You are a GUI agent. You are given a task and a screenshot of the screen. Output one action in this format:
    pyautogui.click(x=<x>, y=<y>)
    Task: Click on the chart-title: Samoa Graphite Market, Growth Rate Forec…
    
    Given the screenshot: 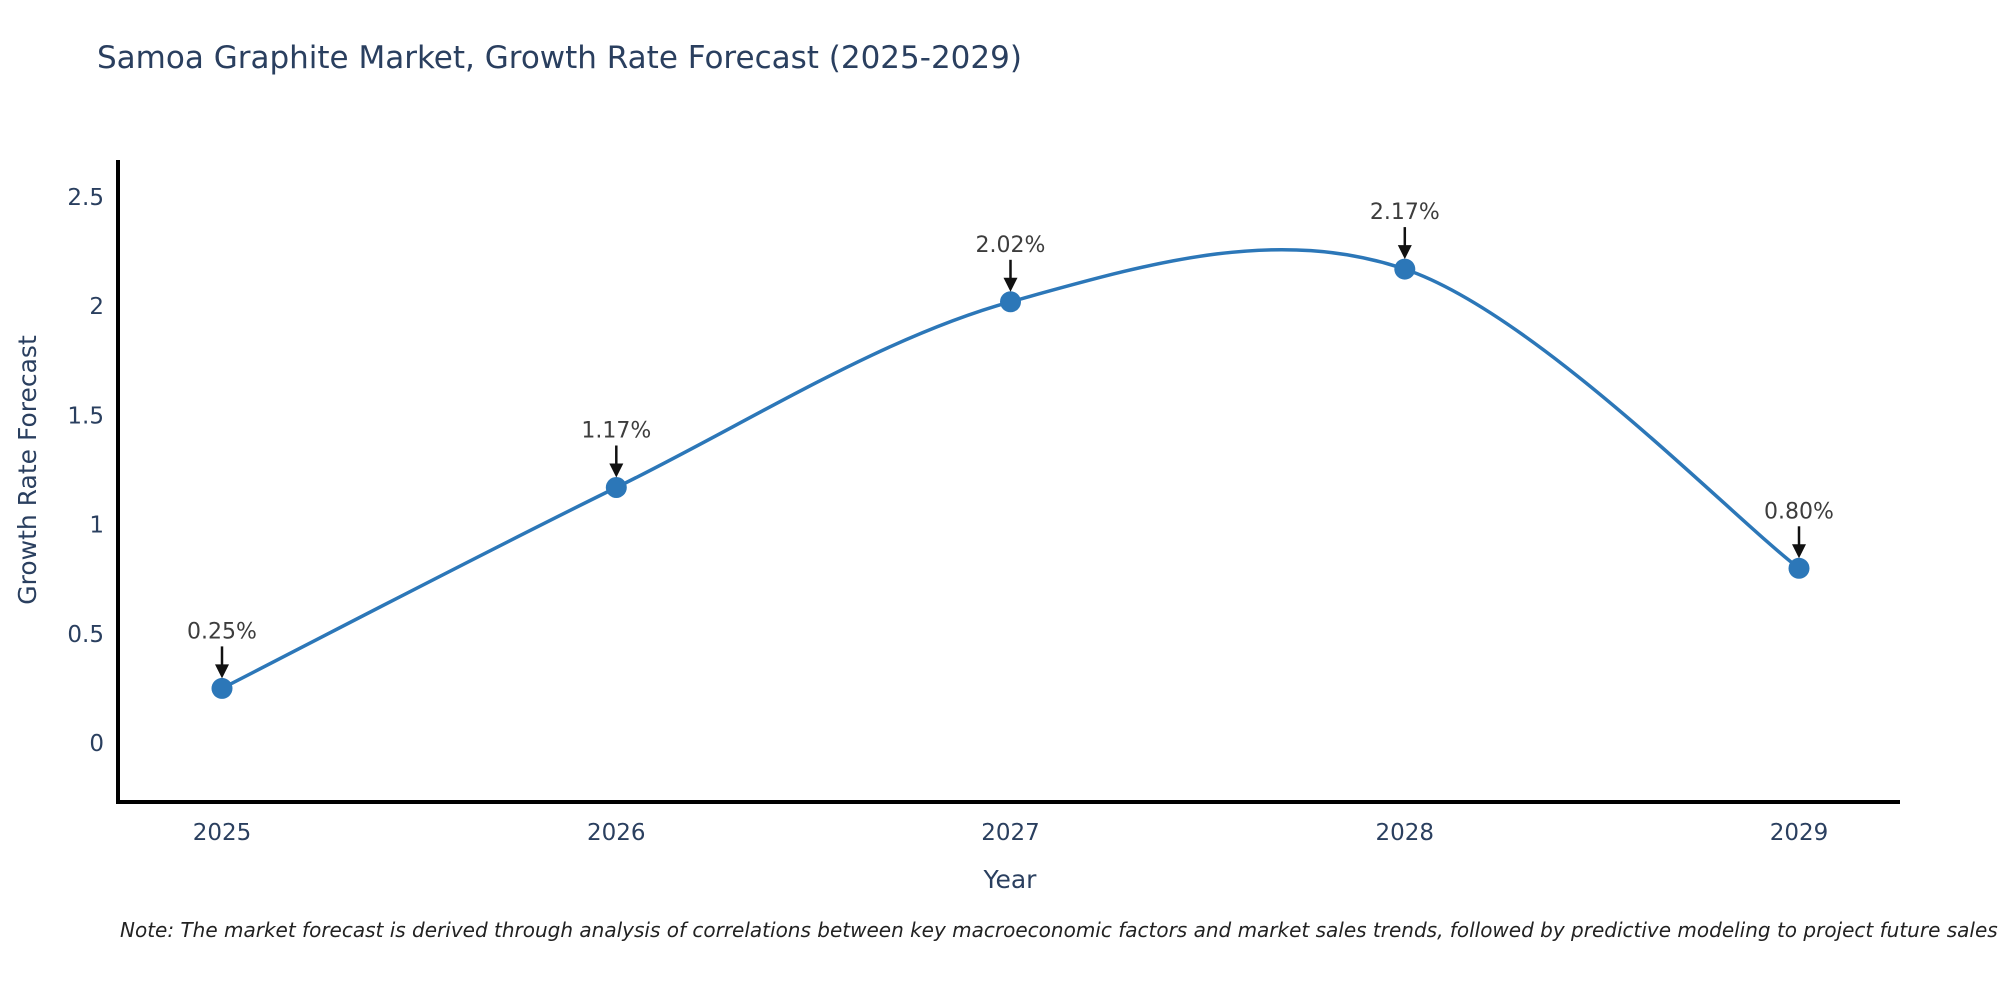 What is the action you would take?
    pyautogui.click(x=559, y=58)
    